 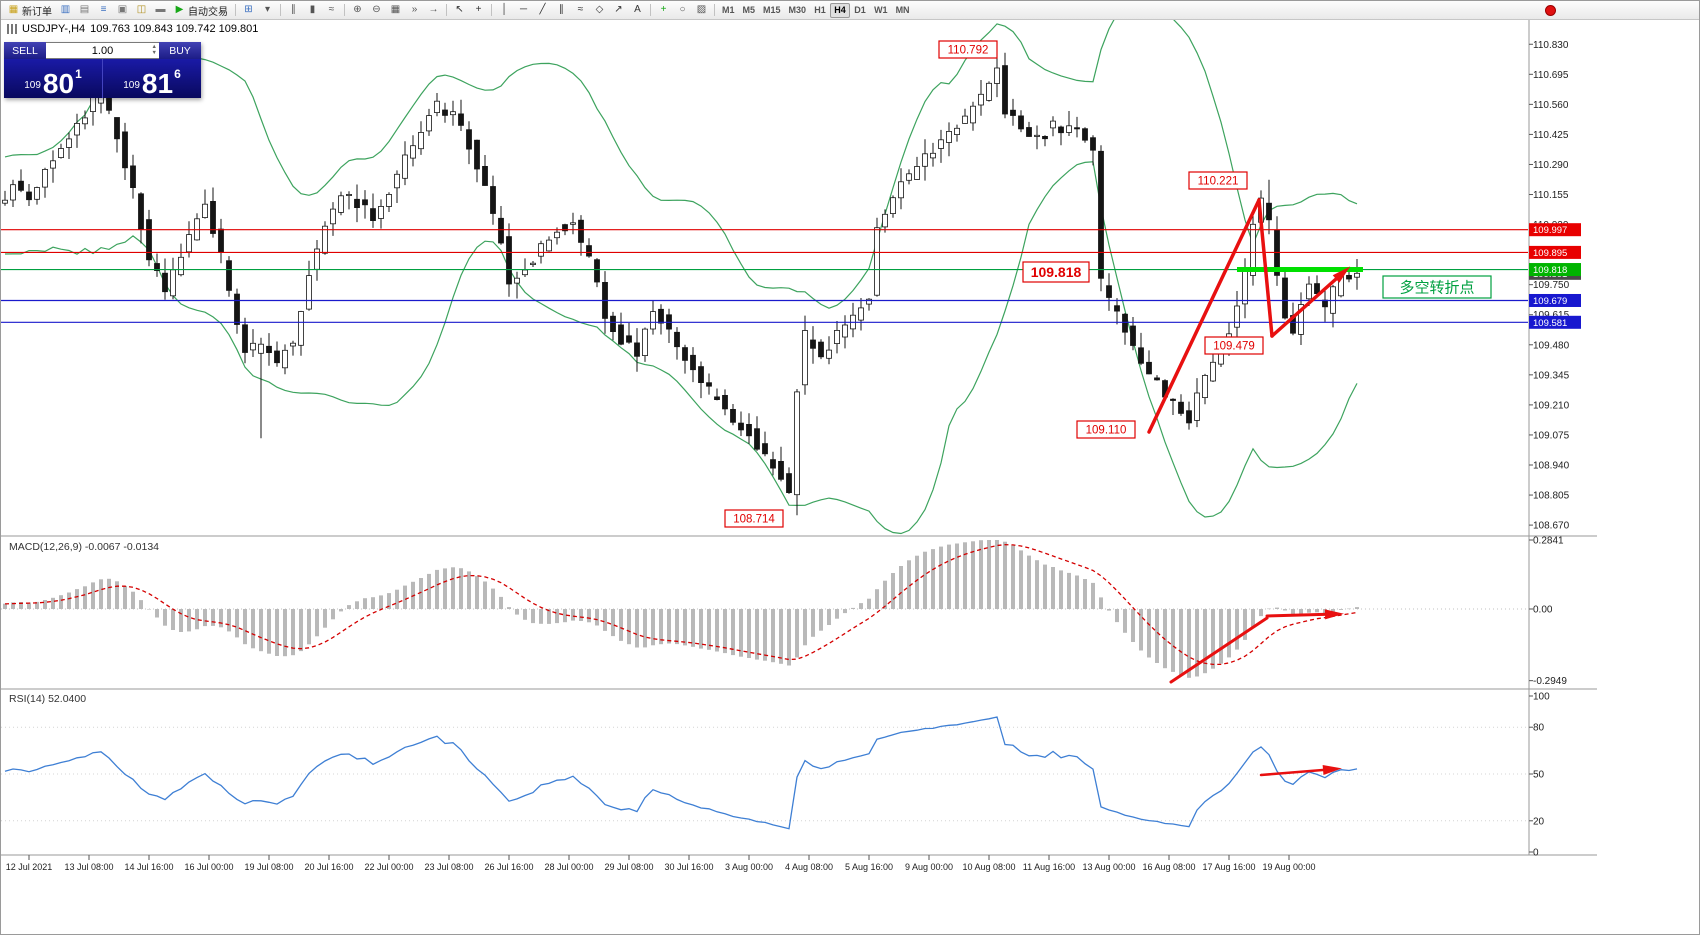 What do you see at coordinates (820, 10) in the screenshot?
I see `timeframe-h1-button: H1` at bounding box center [820, 10].